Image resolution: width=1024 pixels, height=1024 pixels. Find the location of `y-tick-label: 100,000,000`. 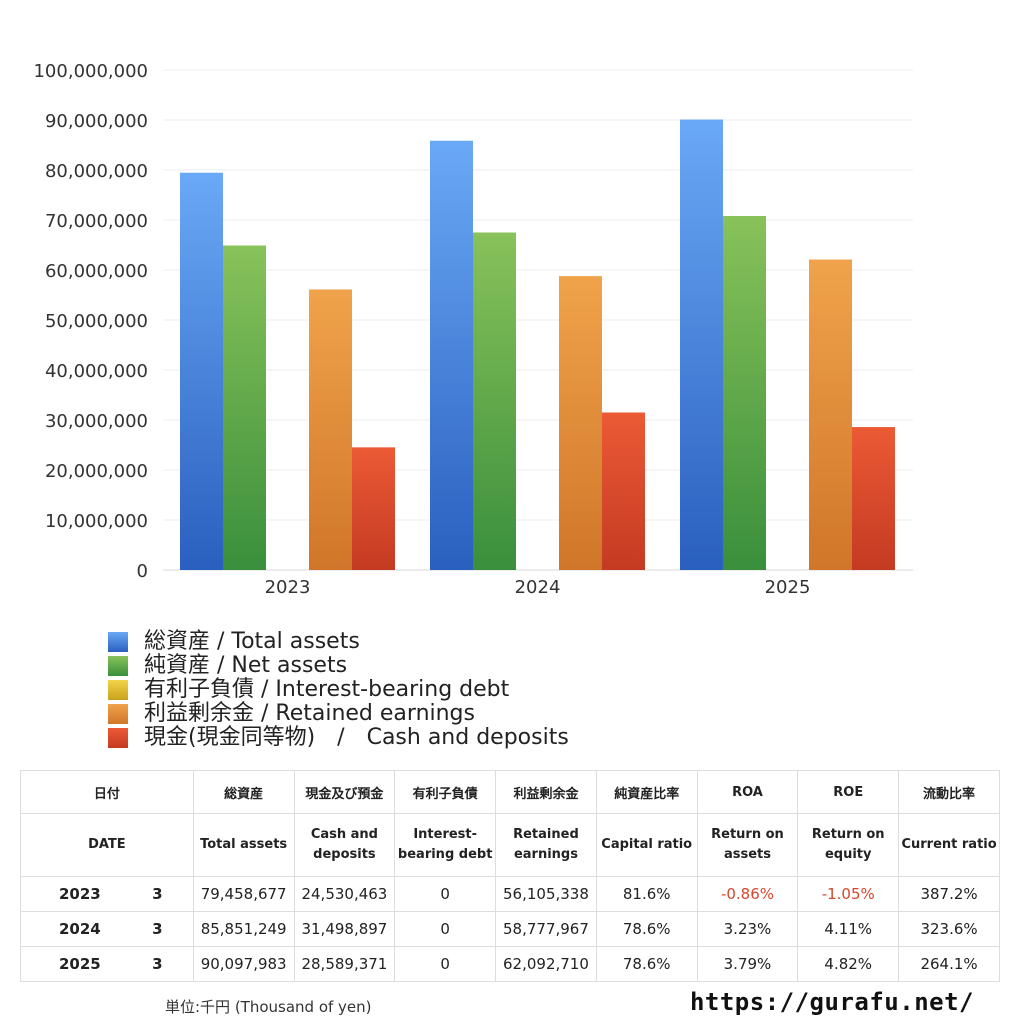

y-tick-label: 100,000,000 is located at coordinates (90, 71).